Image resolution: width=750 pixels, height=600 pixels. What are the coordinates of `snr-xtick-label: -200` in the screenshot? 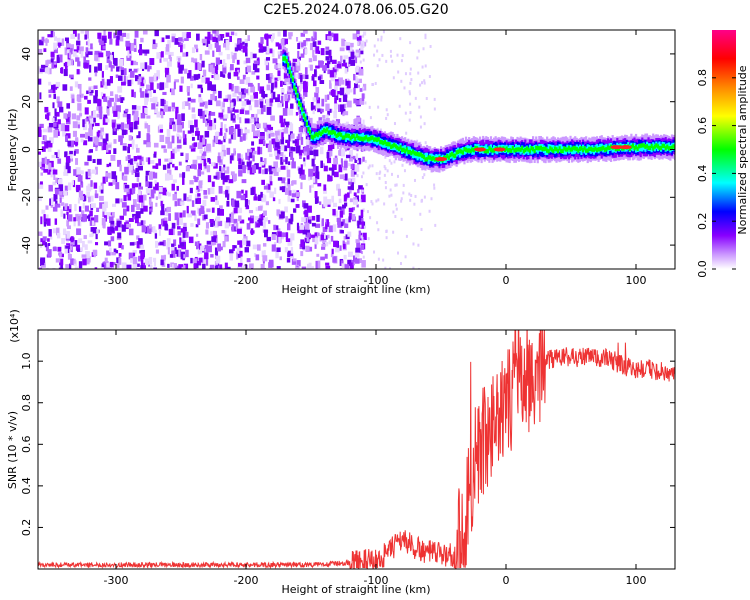 It's located at (246, 580).